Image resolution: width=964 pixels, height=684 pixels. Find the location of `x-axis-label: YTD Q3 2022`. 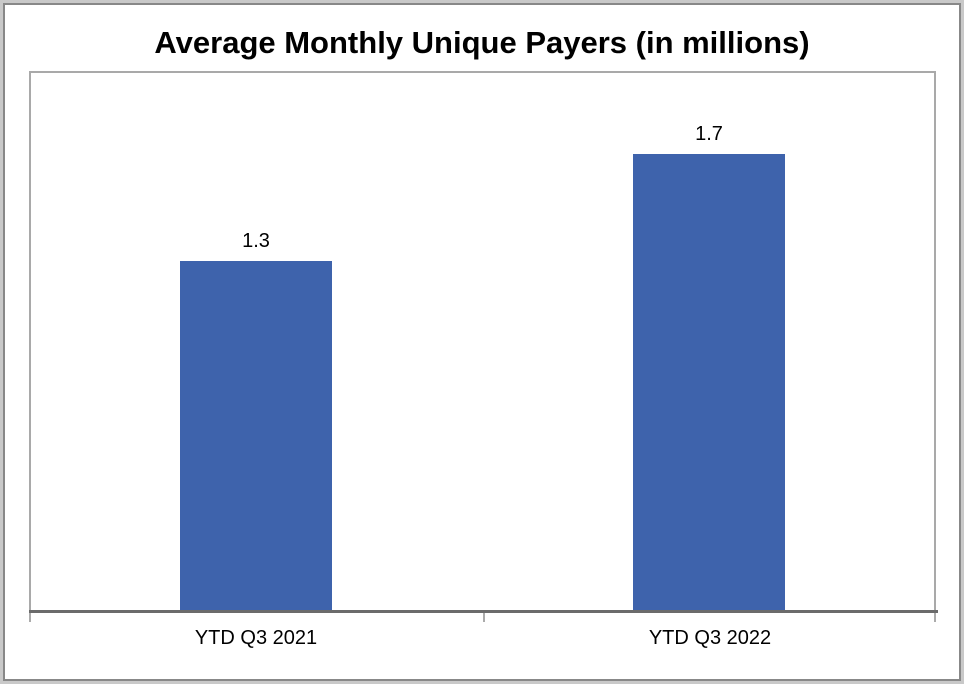

x-axis-label: YTD Q3 2022 is located at coordinates (710, 638).